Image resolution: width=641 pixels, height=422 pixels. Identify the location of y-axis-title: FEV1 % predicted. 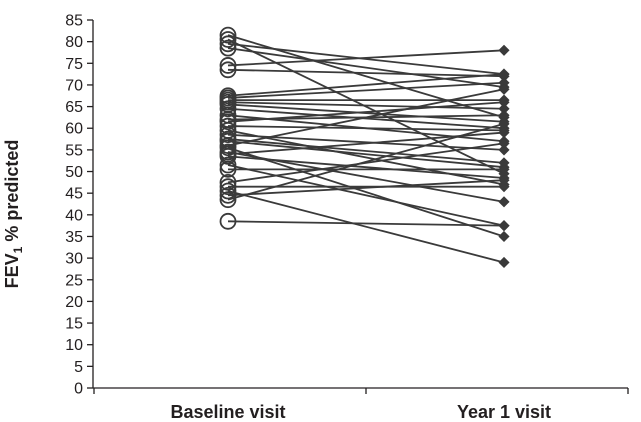
(13, 214).